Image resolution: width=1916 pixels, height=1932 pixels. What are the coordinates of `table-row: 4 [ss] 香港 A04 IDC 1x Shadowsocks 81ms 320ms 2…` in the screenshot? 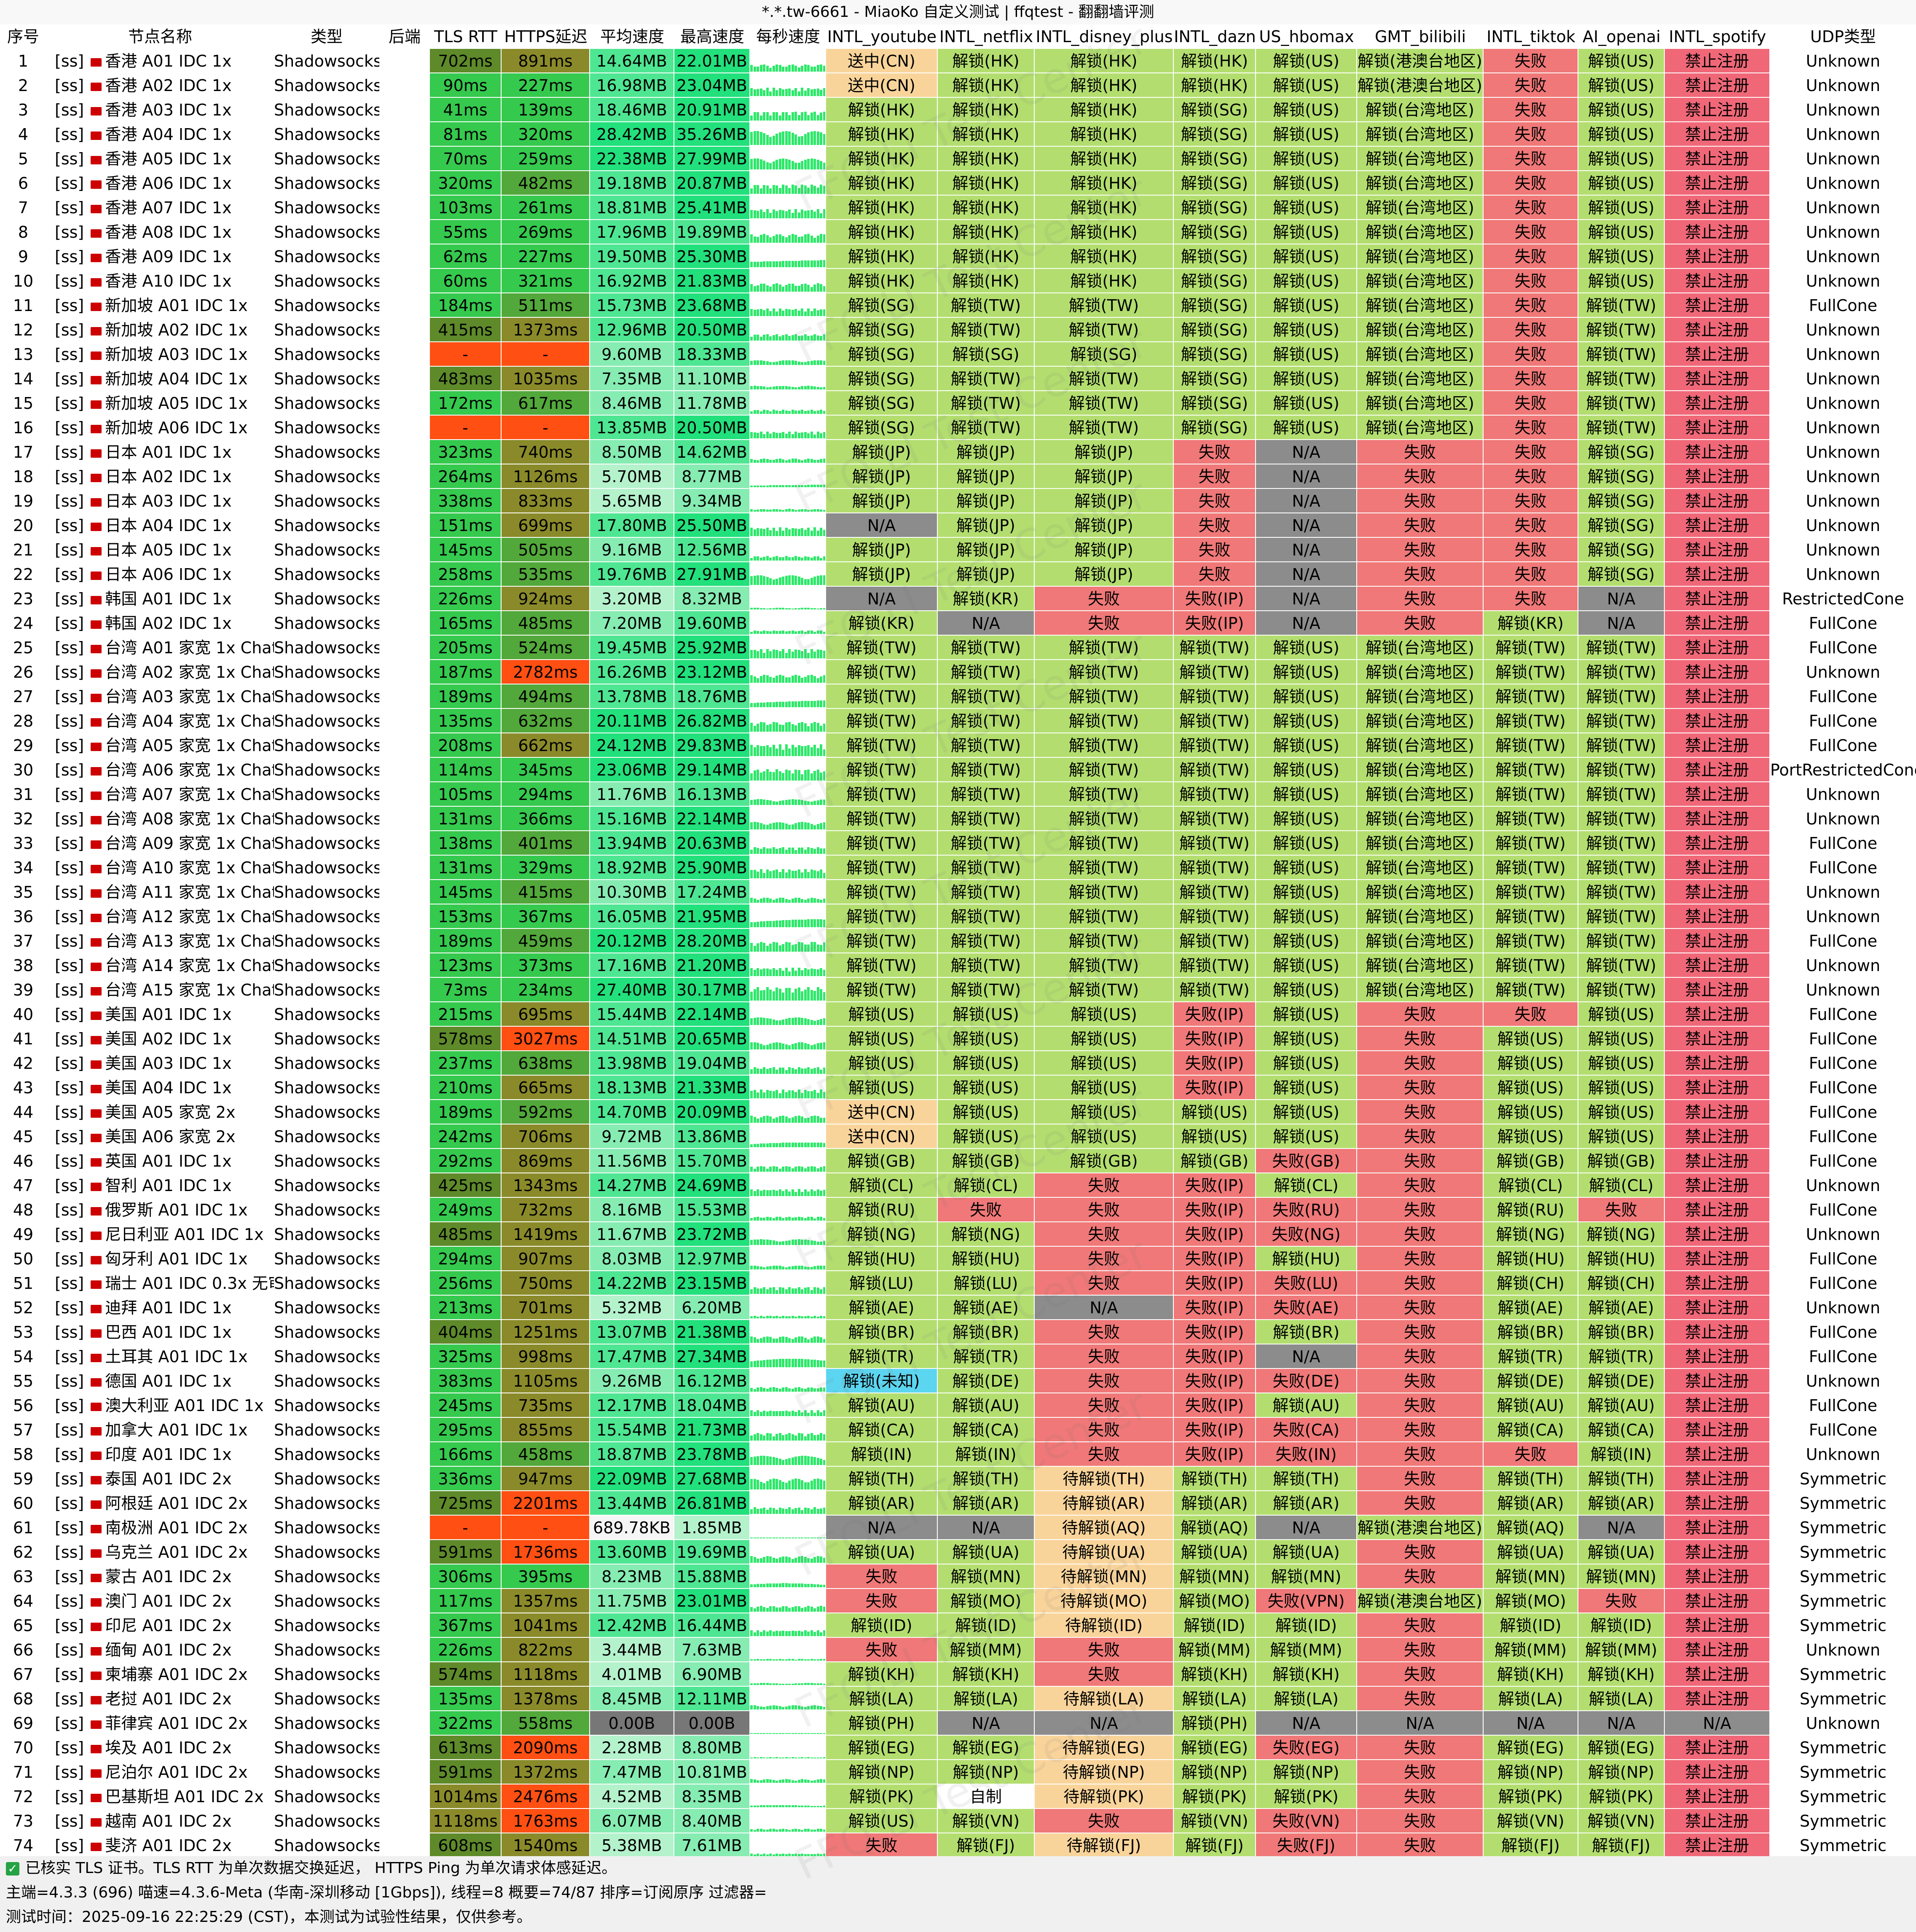 It's located at (958, 134).